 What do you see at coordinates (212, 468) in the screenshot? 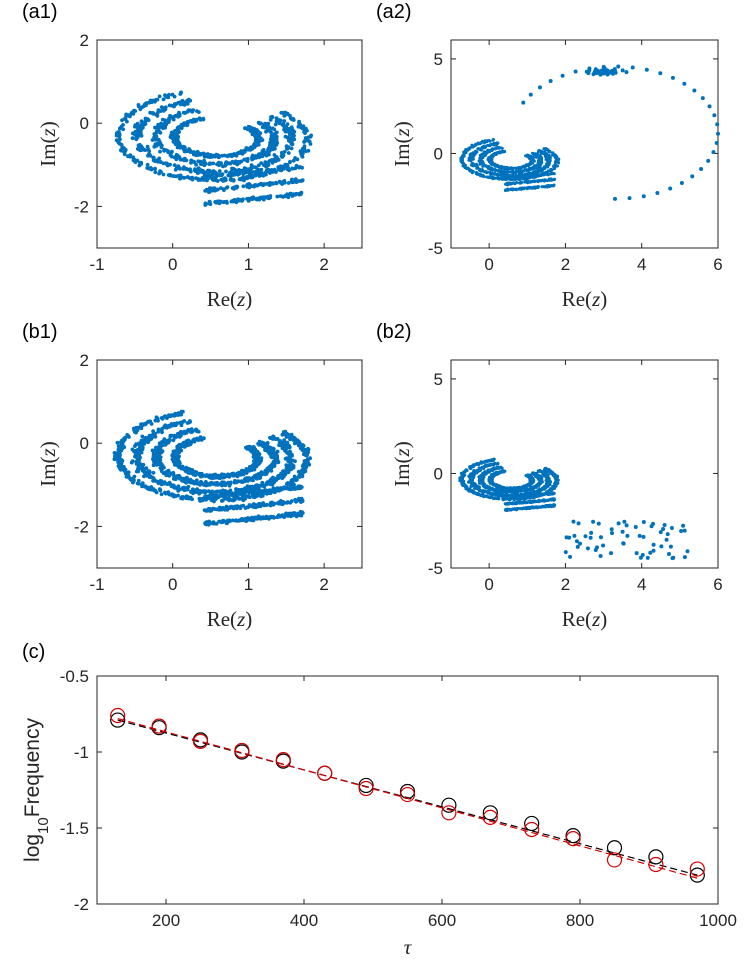
I see `scatter-points` at bounding box center [212, 468].